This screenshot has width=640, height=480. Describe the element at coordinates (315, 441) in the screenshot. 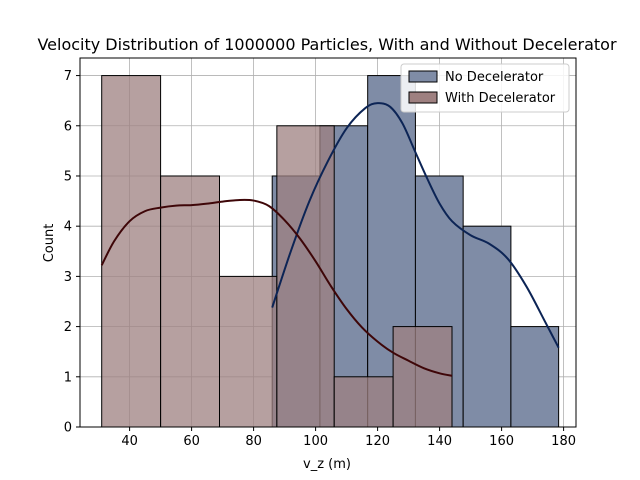

I see `x-tick-label: 100` at that location.